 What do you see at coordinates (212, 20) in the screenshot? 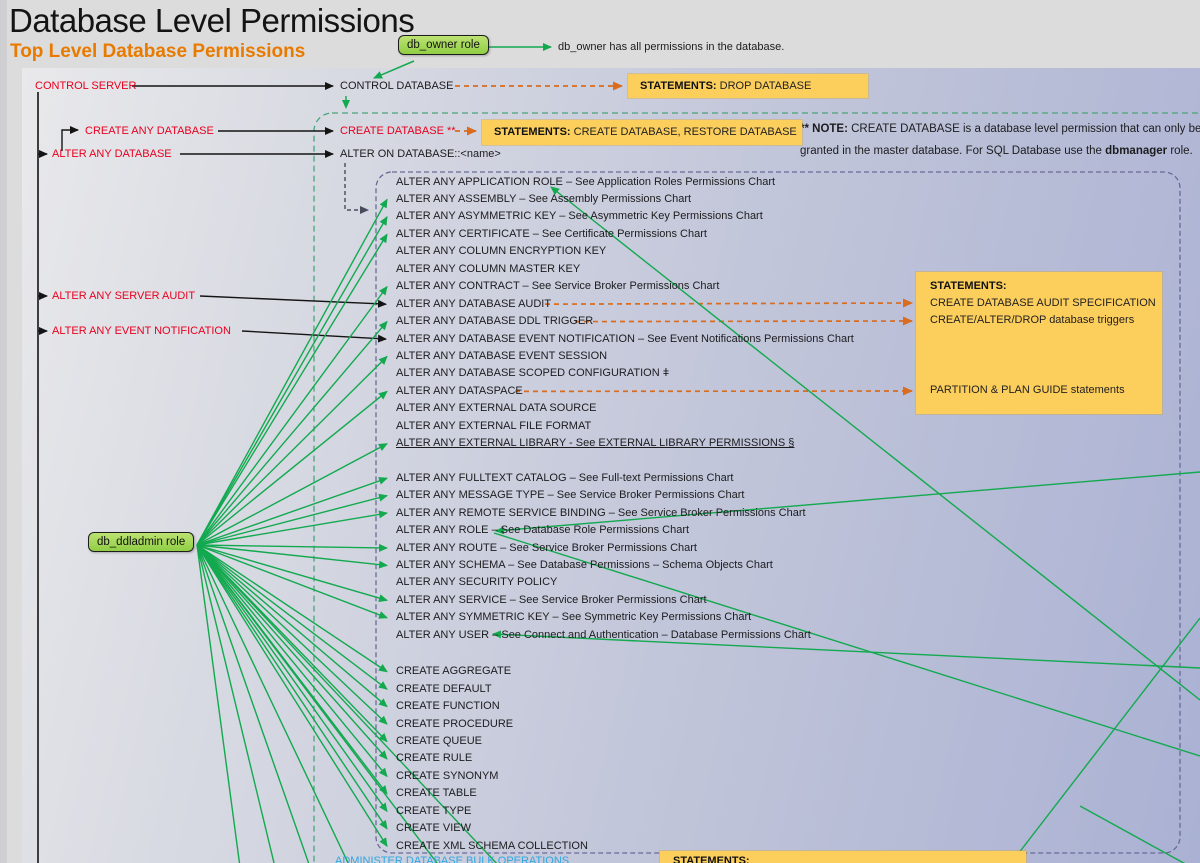
I see `page-title: Database Level Permissions` at bounding box center [212, 20].